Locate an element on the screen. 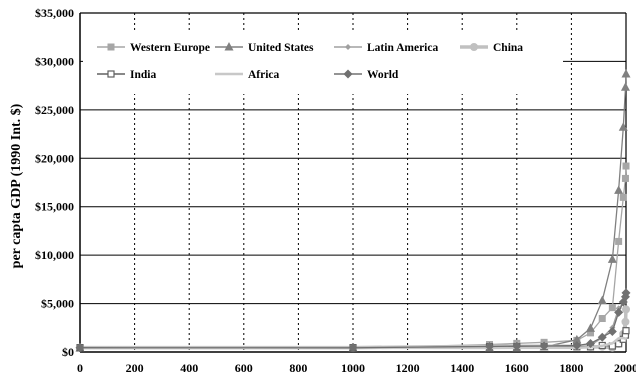  y-tick-label: $10,000 is located at coordinates (54, 255).